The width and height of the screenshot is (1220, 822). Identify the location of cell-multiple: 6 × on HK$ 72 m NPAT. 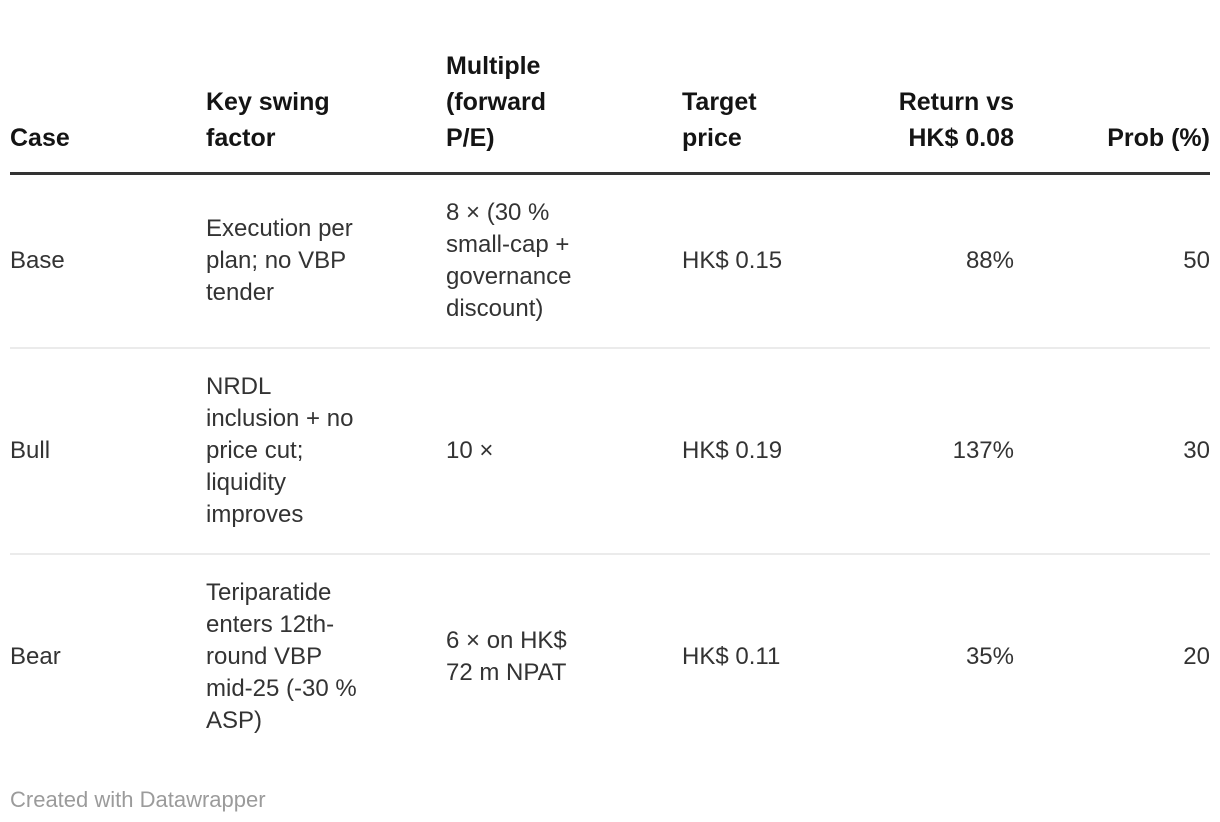
(506, 656).